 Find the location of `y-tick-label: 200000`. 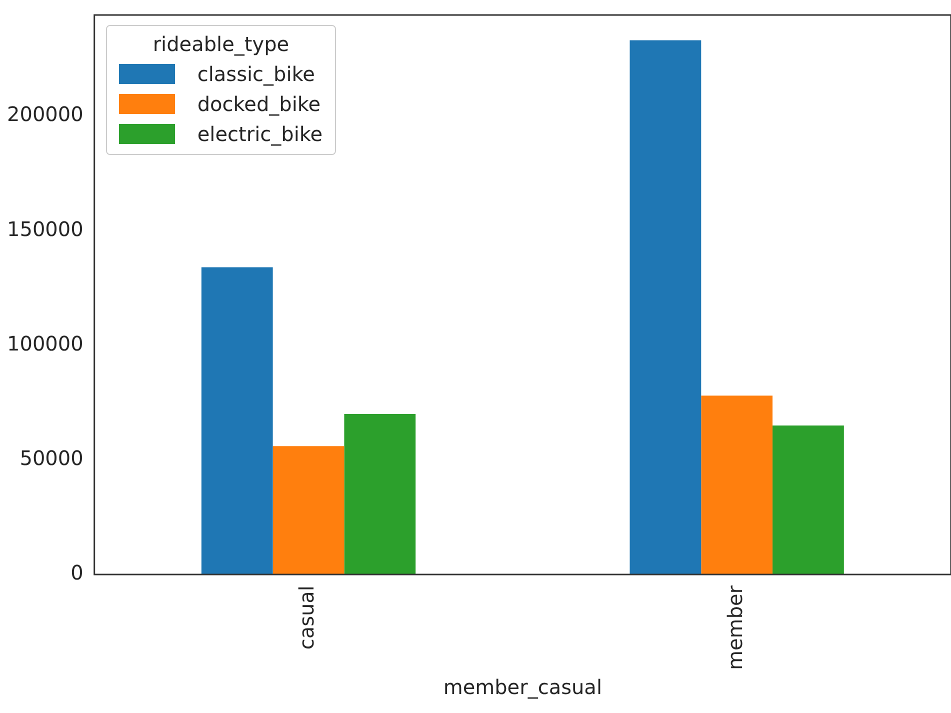

y-tick-label: 200000 is located at coordinates (45, 114).